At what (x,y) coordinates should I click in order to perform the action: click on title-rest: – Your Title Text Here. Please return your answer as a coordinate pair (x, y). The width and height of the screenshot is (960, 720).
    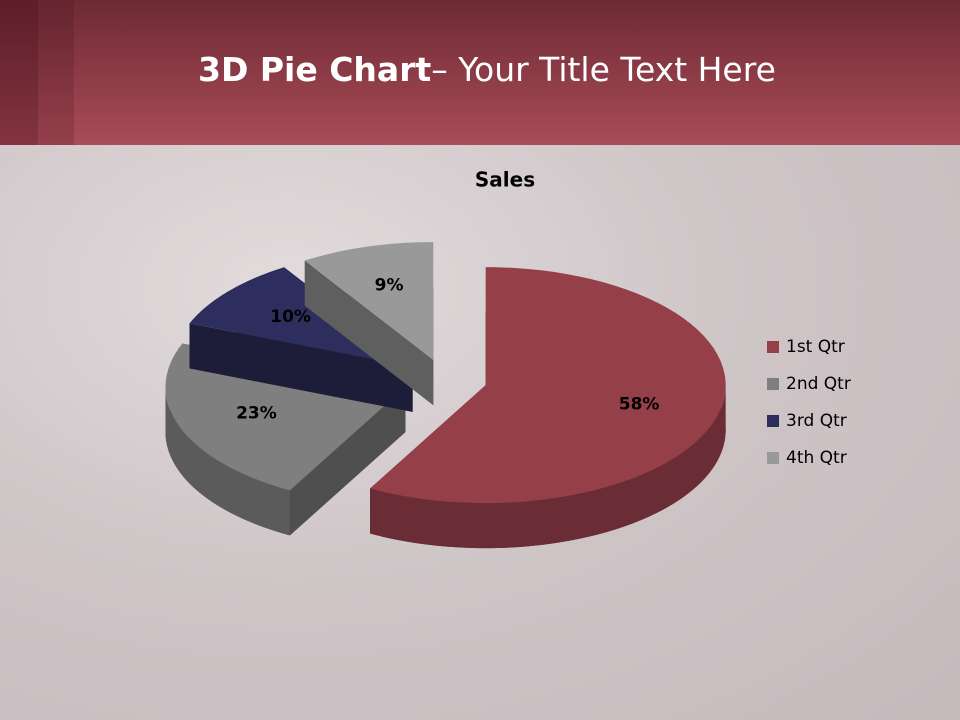
    Looking at the image, I should click on (603, 69).